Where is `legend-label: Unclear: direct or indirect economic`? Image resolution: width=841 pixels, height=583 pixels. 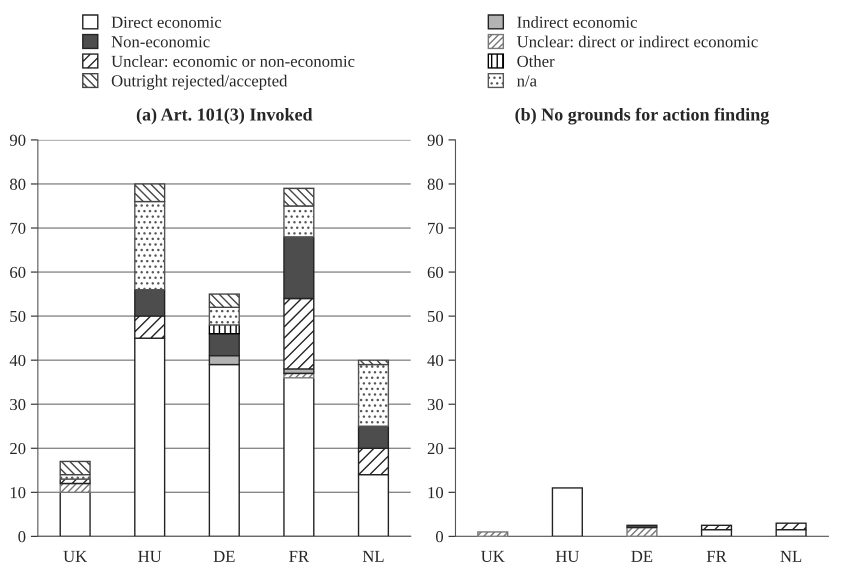 legend-label: Unclear: direct or indirect economic is located at coordinates (637, 42).